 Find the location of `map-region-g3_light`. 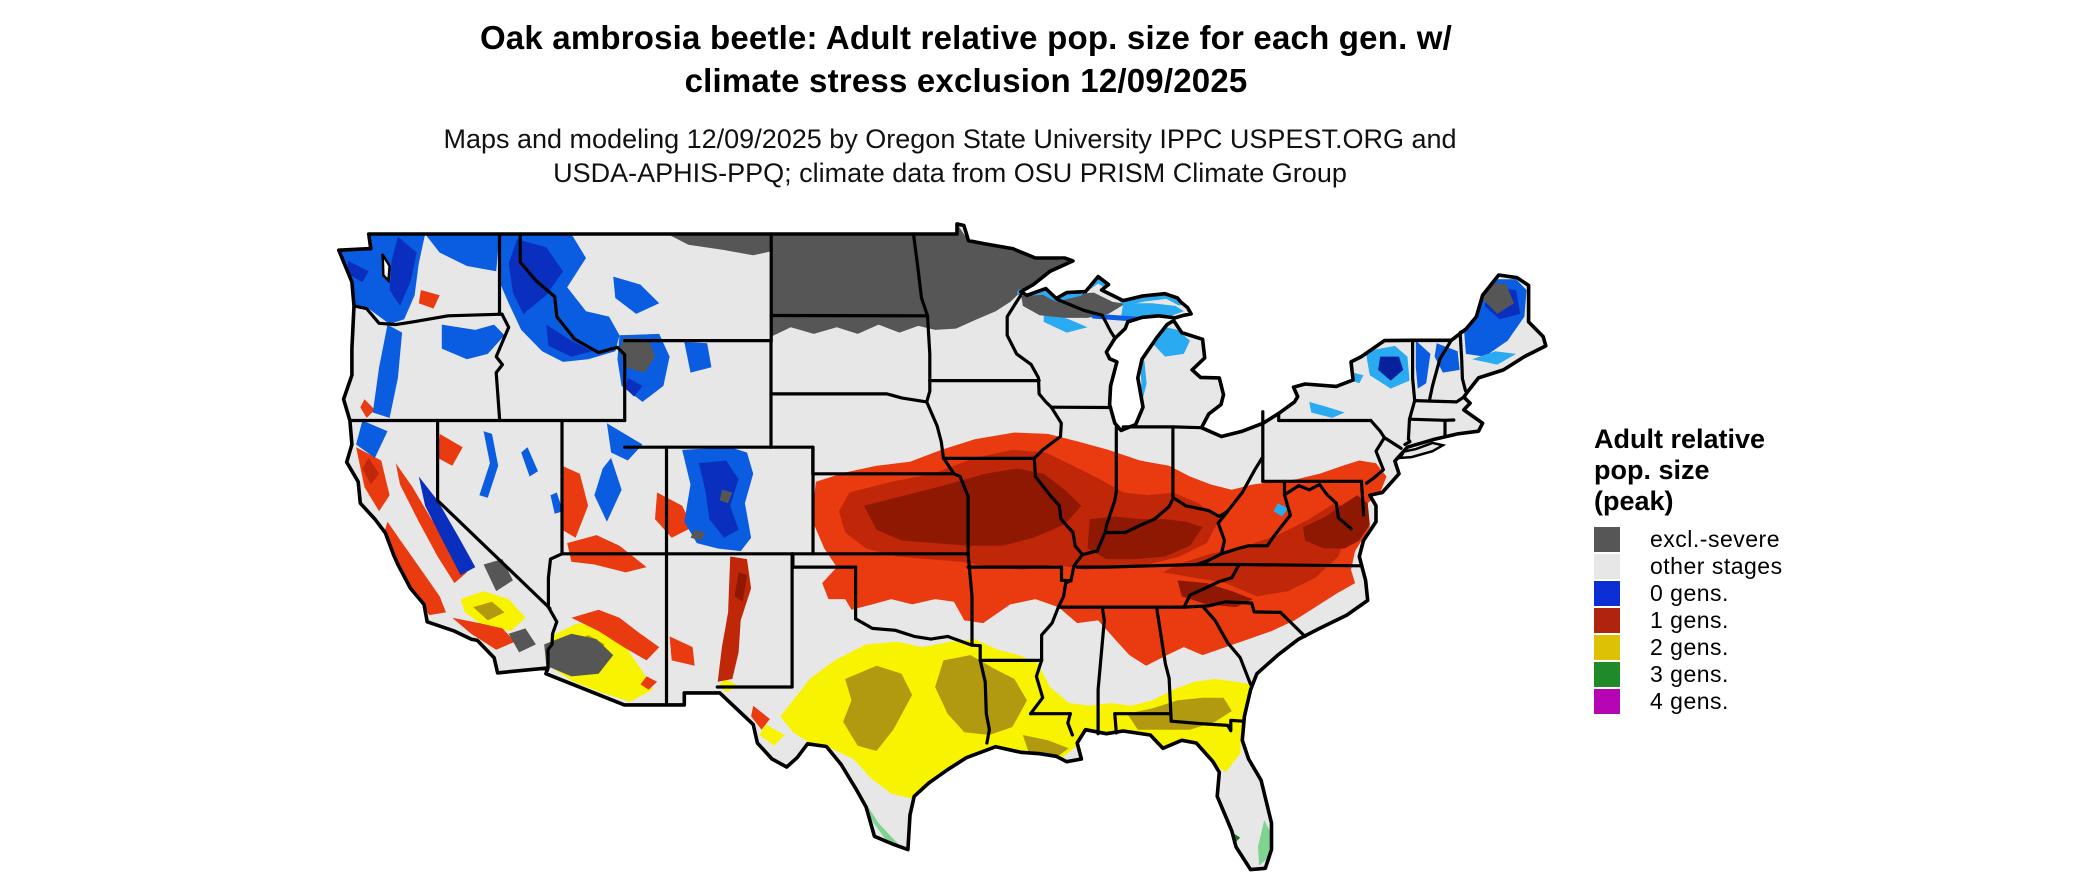

map-region-g3_light is located at coordinates (886, 829).